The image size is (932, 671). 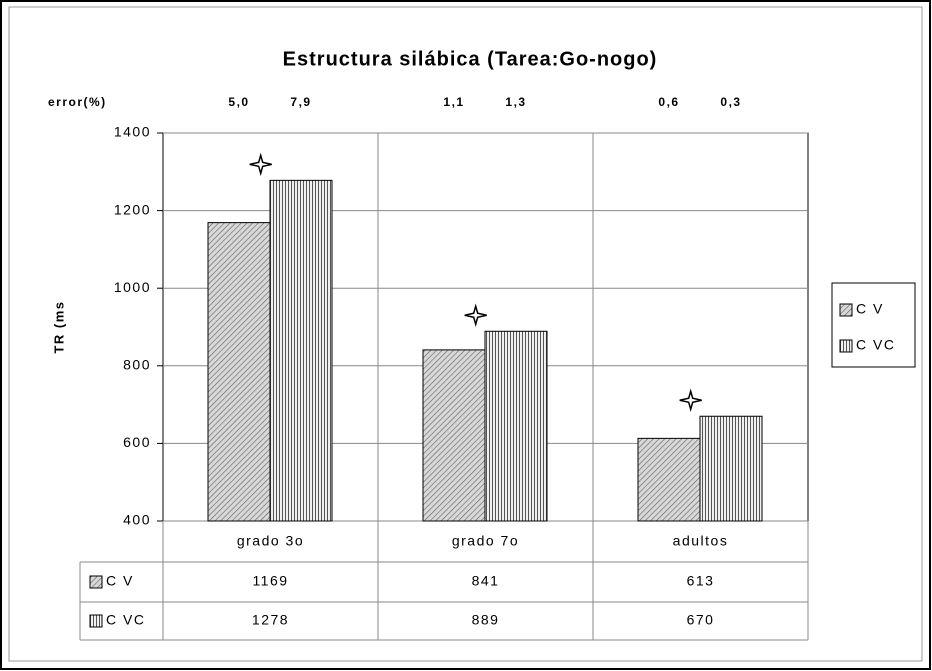 I want to click on error-value: 7,9, so click(x=300, y=102).